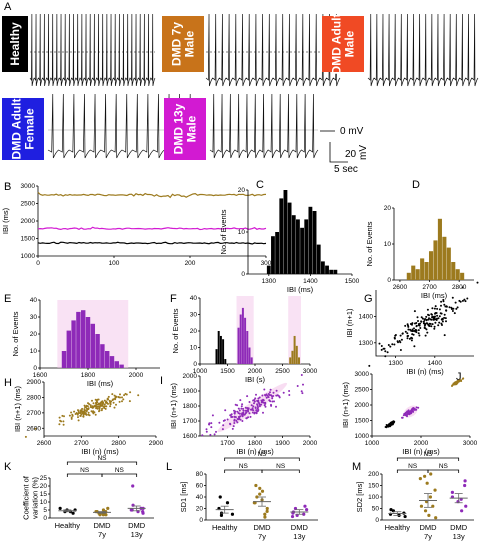  I want to click on y-tick-label: 200, so click(373, 474).